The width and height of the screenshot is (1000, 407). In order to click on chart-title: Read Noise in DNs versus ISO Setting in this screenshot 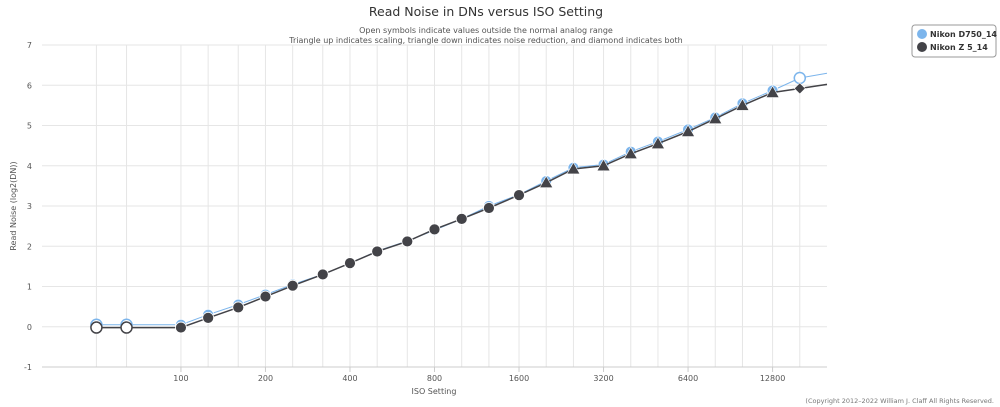, I will do `click(486, 11)`.